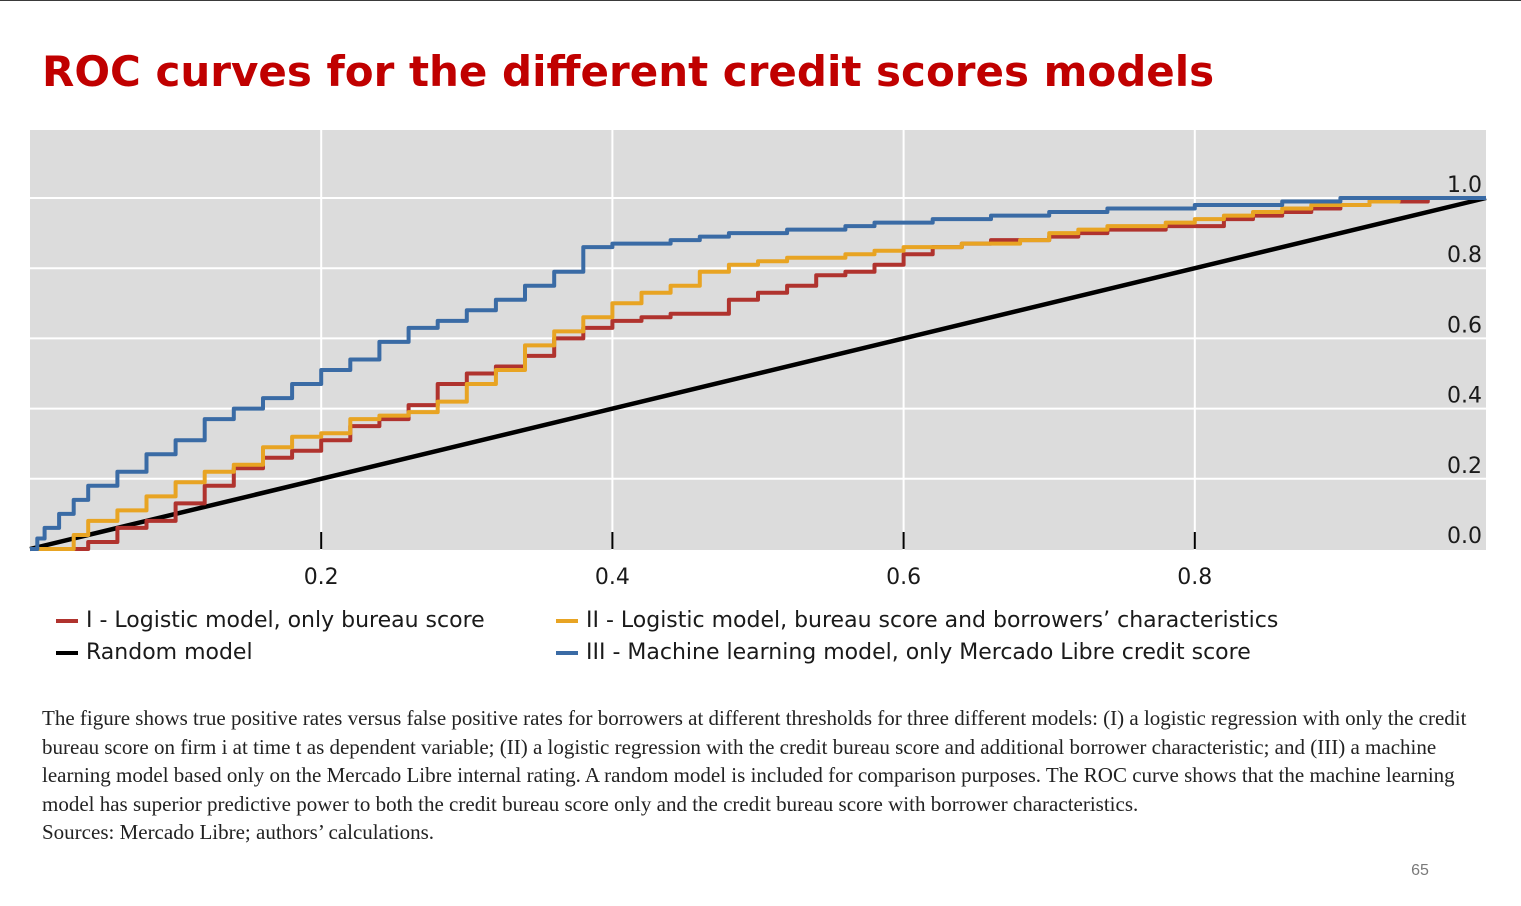  What do you see at coordinates (567, 621) in the screenshot?
I see `legend-swatch-model-ii` at bounding box center [567, 621].